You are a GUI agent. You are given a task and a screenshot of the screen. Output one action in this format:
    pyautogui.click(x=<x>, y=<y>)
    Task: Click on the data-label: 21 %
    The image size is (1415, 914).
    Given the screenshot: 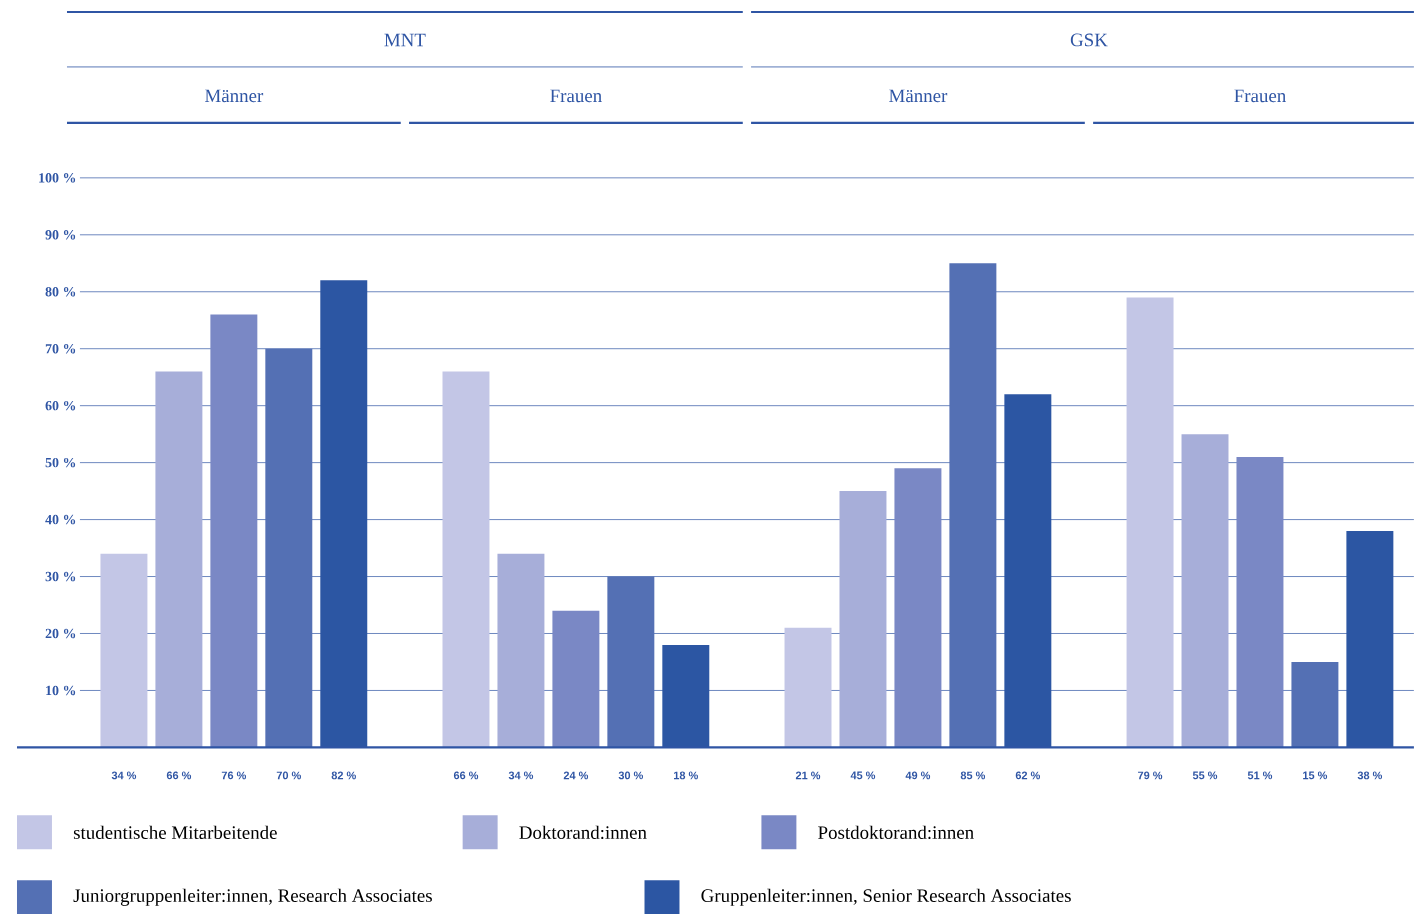 What is the action you would take?
    pyautogui.click(x=808, y=775)
    